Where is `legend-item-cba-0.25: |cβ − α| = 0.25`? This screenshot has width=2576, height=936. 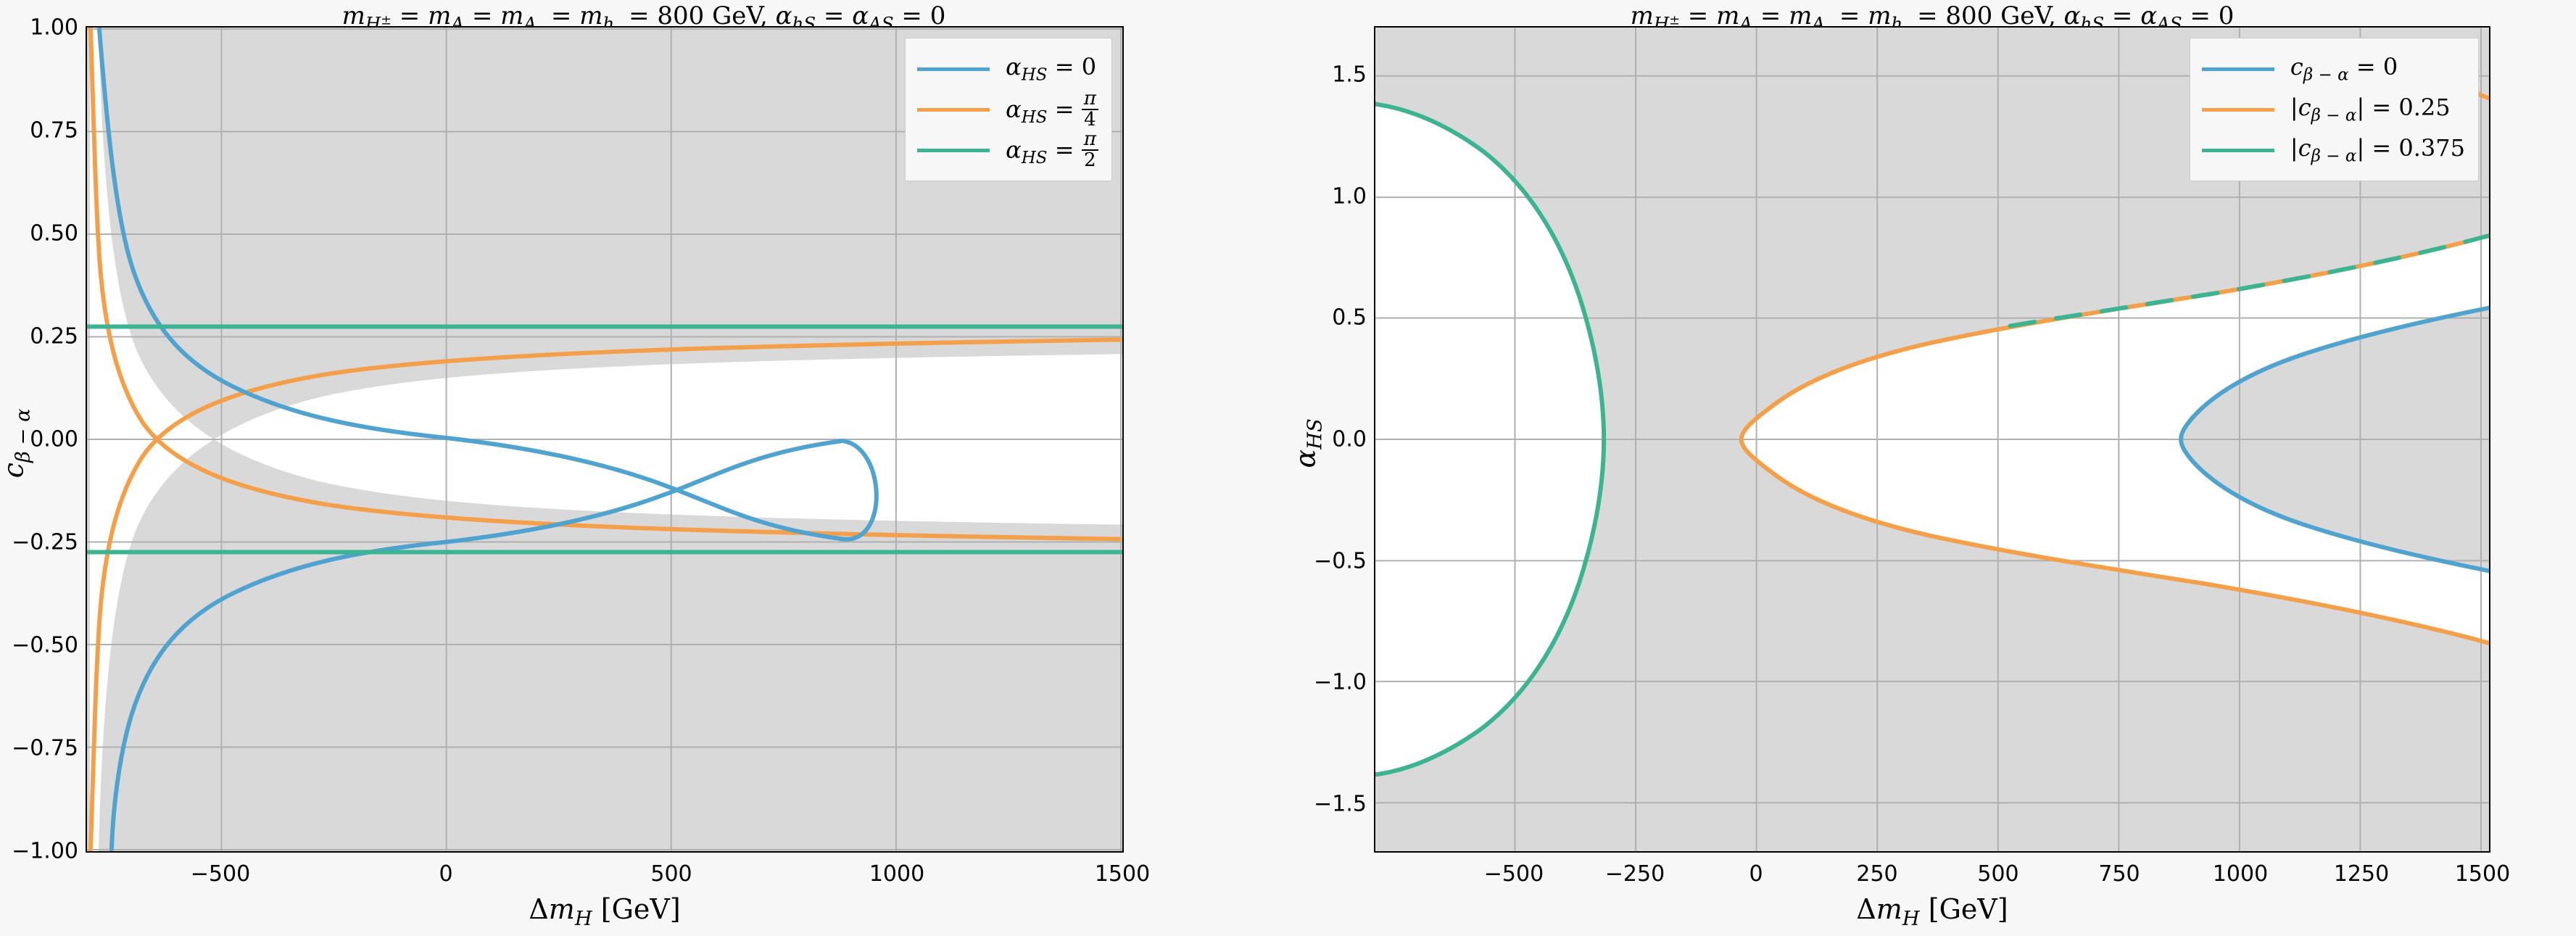
legend-item-cba-0.25: |cβ − α| = 0.25 is located at coordinates (2333, 109).